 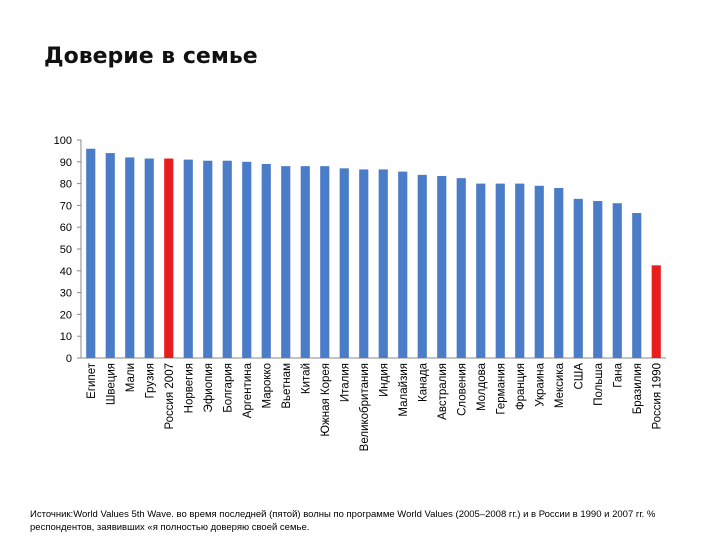 I want to click on y-tick-label: 60, so click(x=66, y=228).